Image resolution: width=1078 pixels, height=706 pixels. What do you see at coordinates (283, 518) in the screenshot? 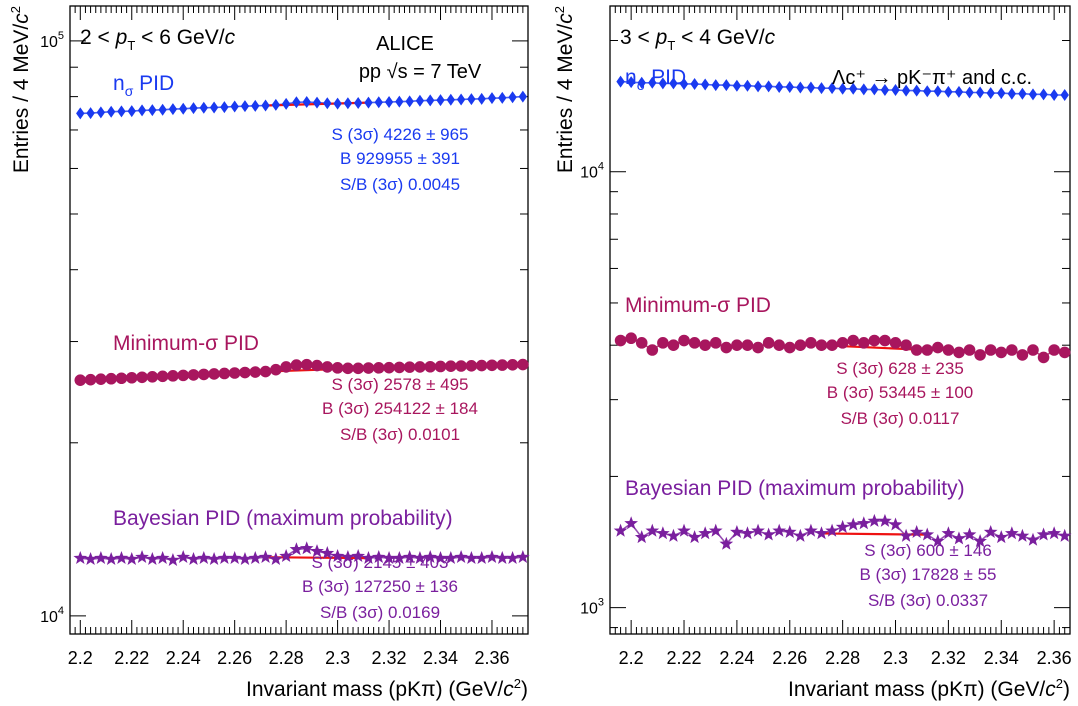
I see `left-series-label: Bayesian PID (maximum probability)` at bounding box center [283, 518].